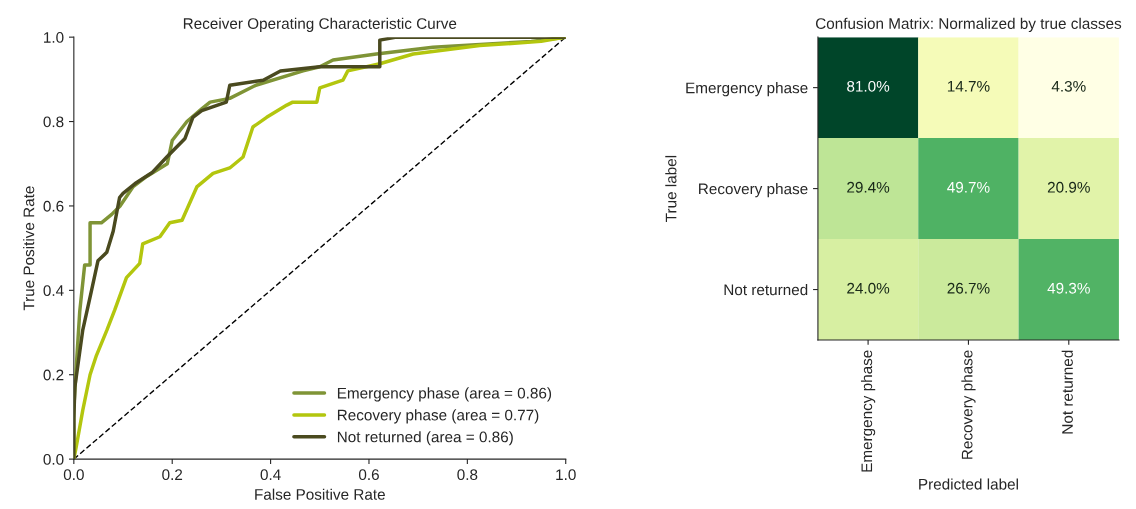 This screenshot has width=1136, height=509. What do you see at coordinates (868, 288) in the screenshot?
I see `data-label: 24.0%` at bounding box center [868, 288].